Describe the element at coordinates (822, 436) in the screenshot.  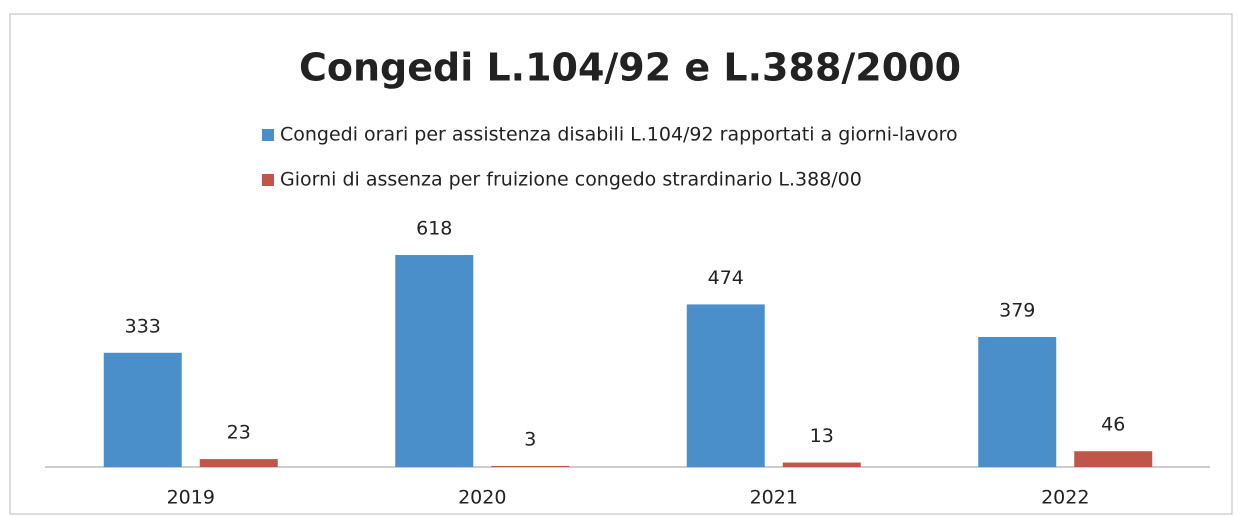
I see `data-label: 13` at that location.